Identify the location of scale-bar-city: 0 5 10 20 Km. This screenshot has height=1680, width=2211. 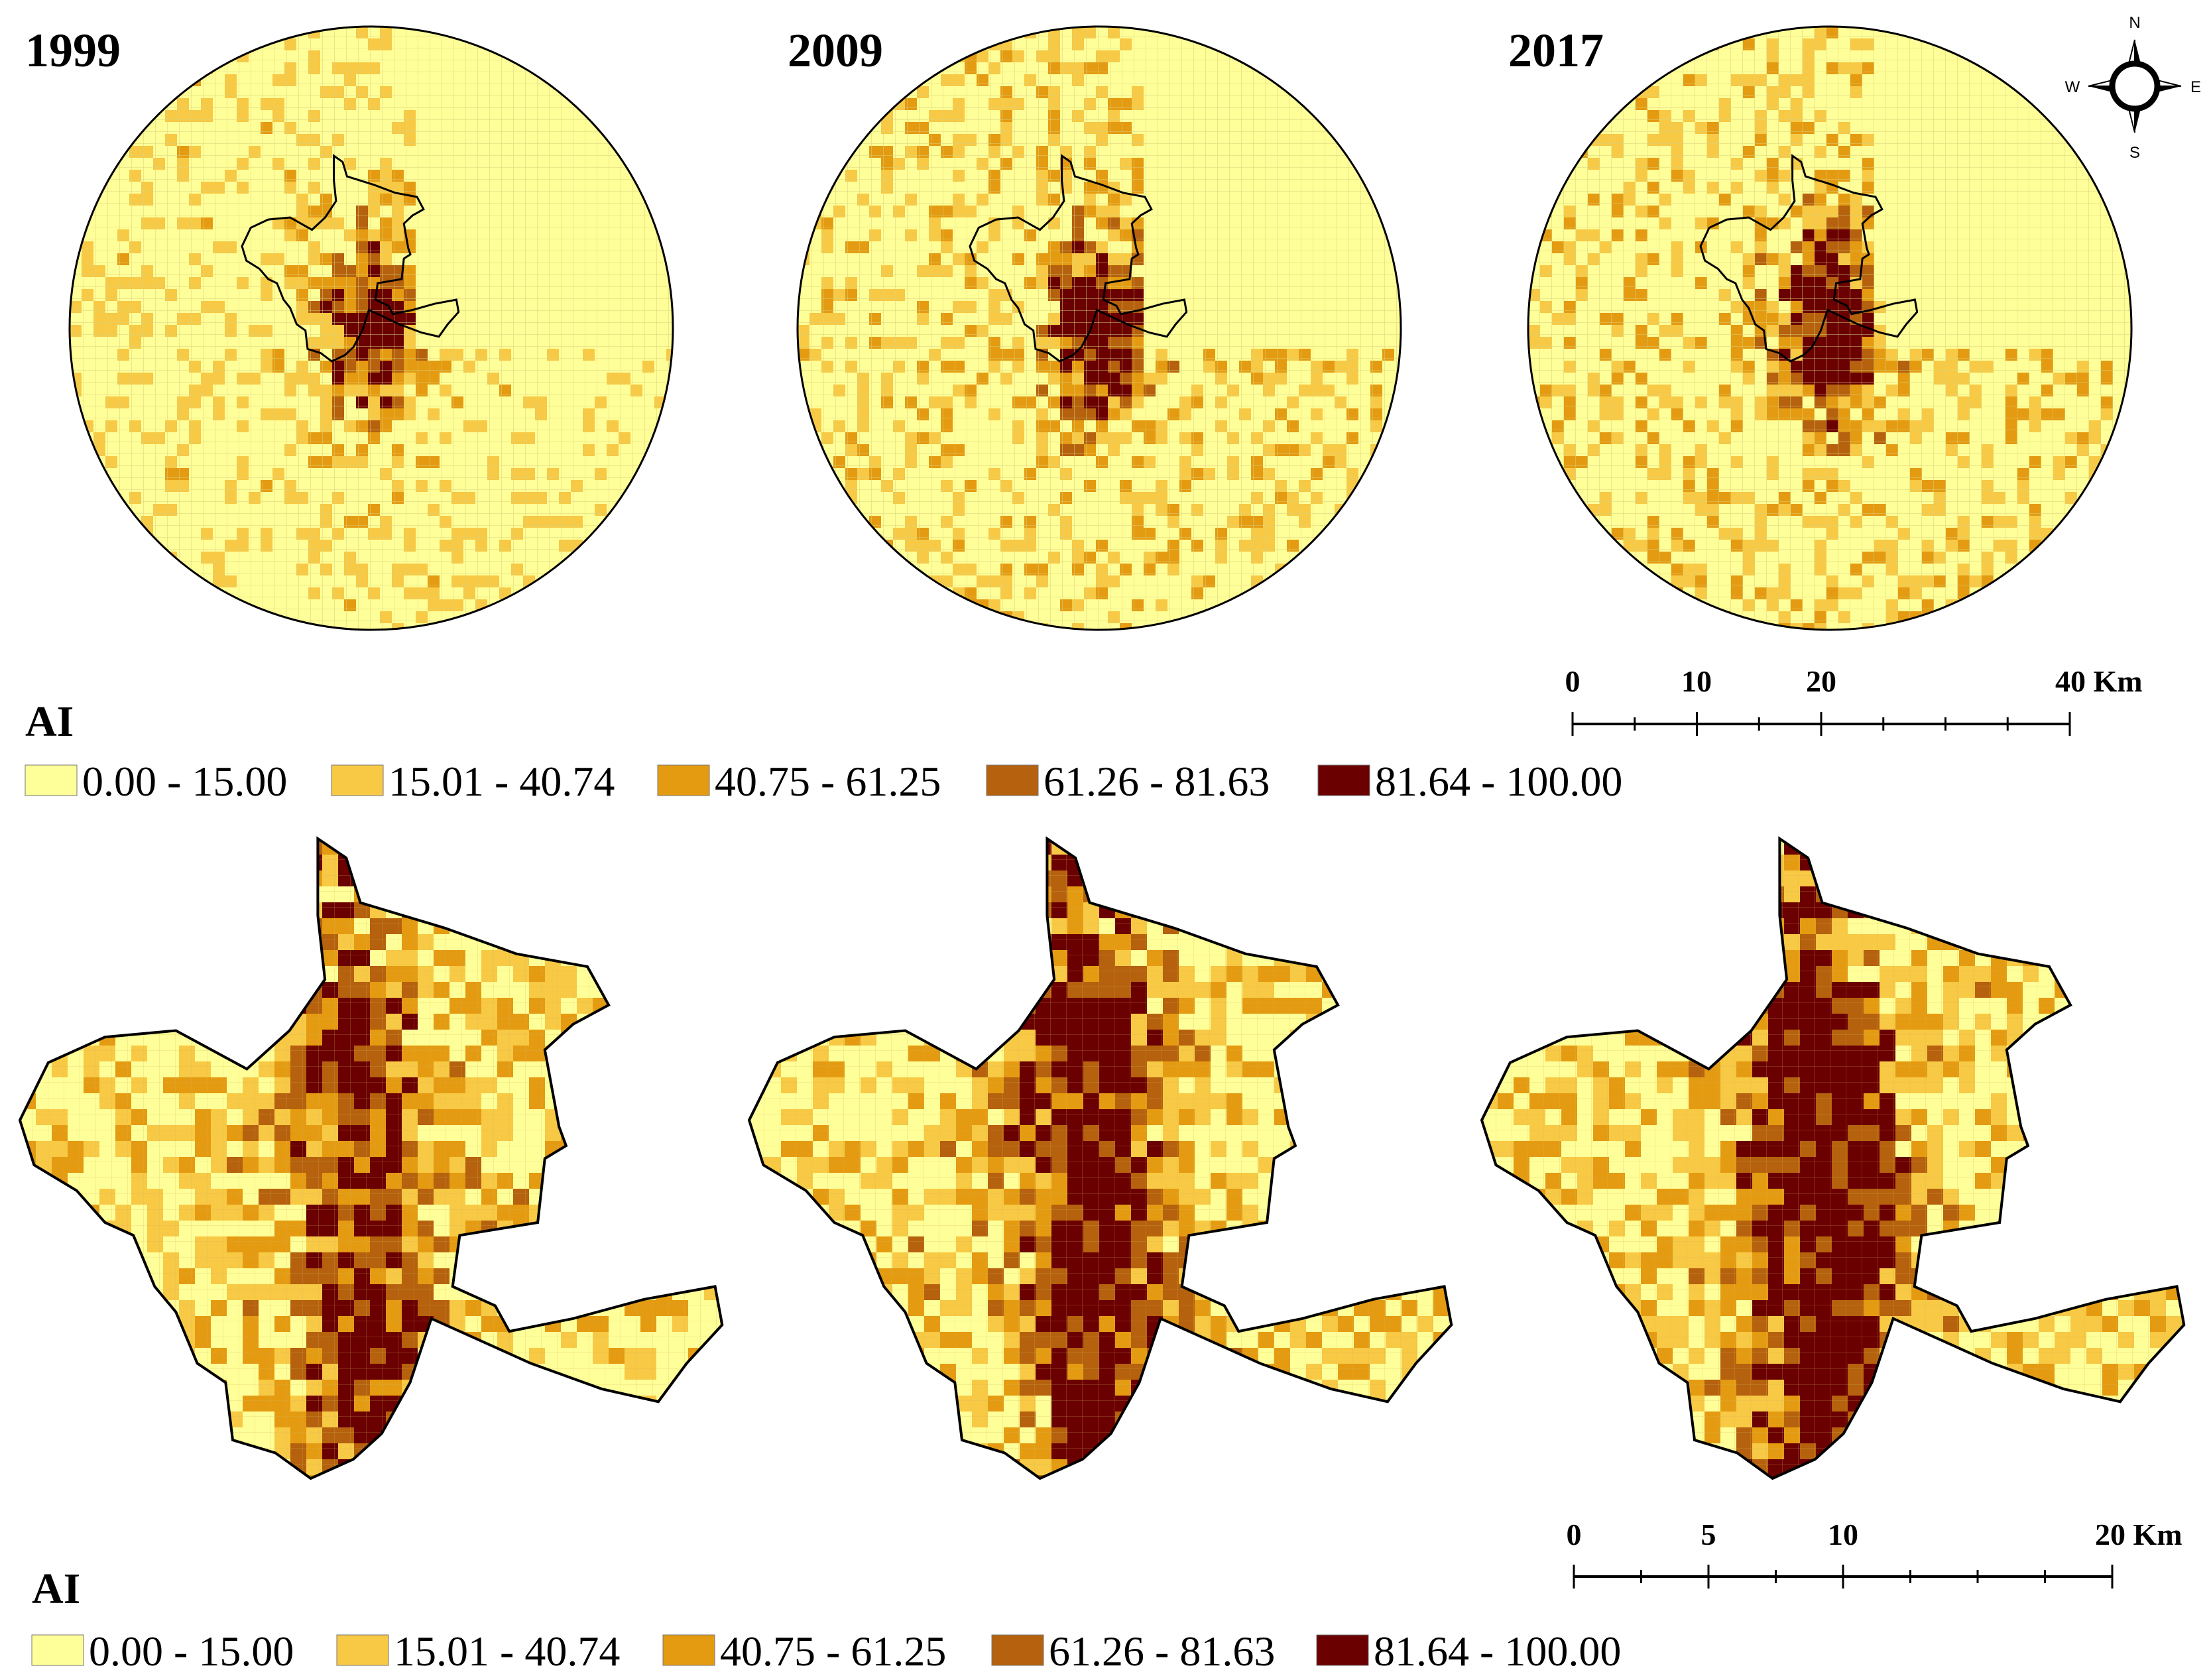
(1874, 1553).